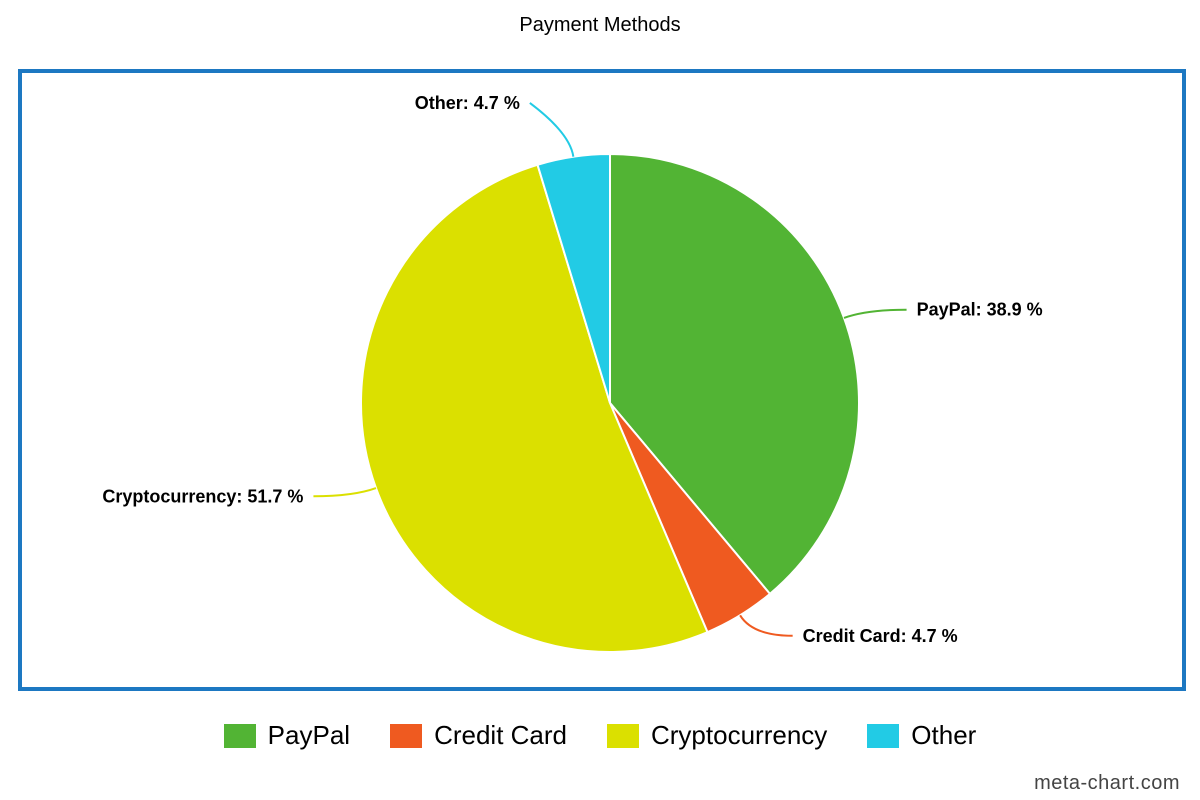 Image resolution: width=1200 pixels, height=800 pixels. What do you see at coordinates (980, 310) in the screenshot?
I see `data-label-paypal: PayPal: 38.9 %` at bounding box center [980, 310].